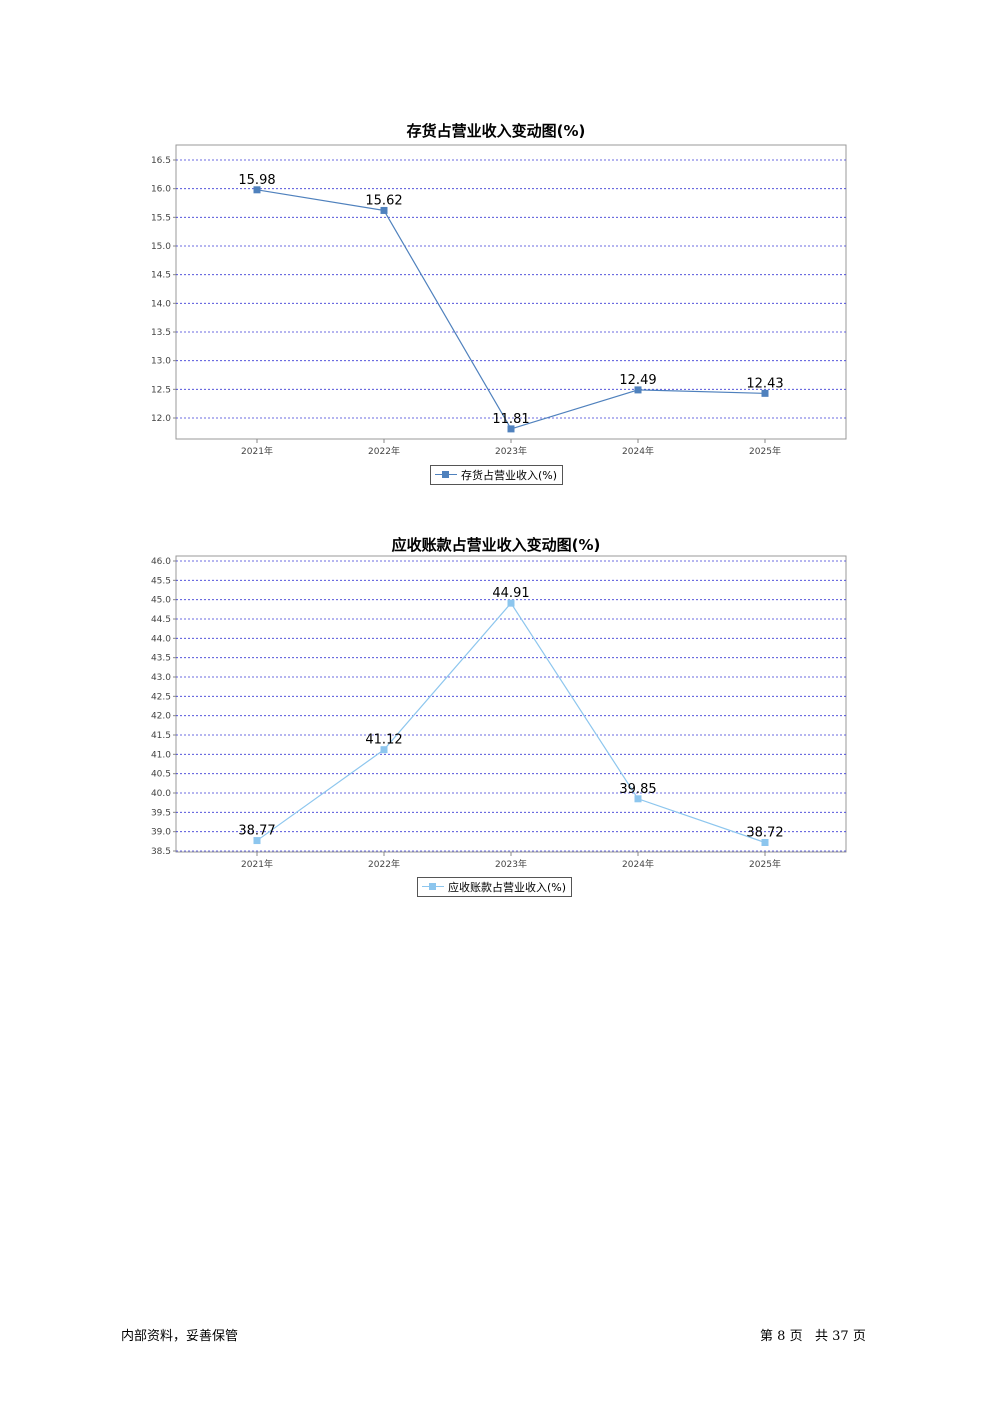 The image size is (992, 1403). Describe the element at coordinates (822, 1336) in the screenshot. I see `total-prefix: 共` at that location.